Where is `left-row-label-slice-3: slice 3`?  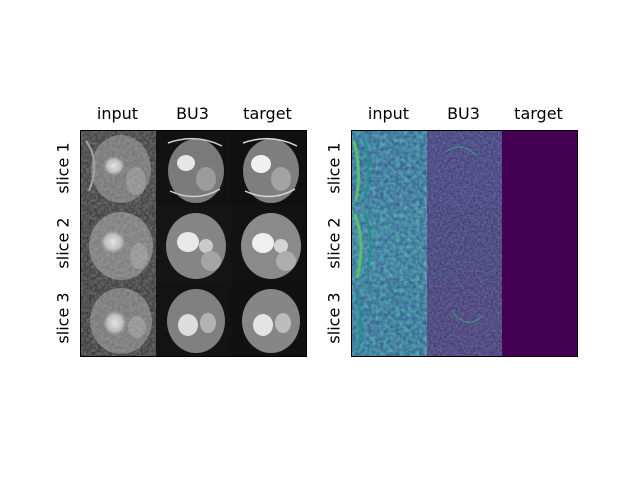 left-row-label-slice-3: slice 3 is located at coordinates (63, 318).